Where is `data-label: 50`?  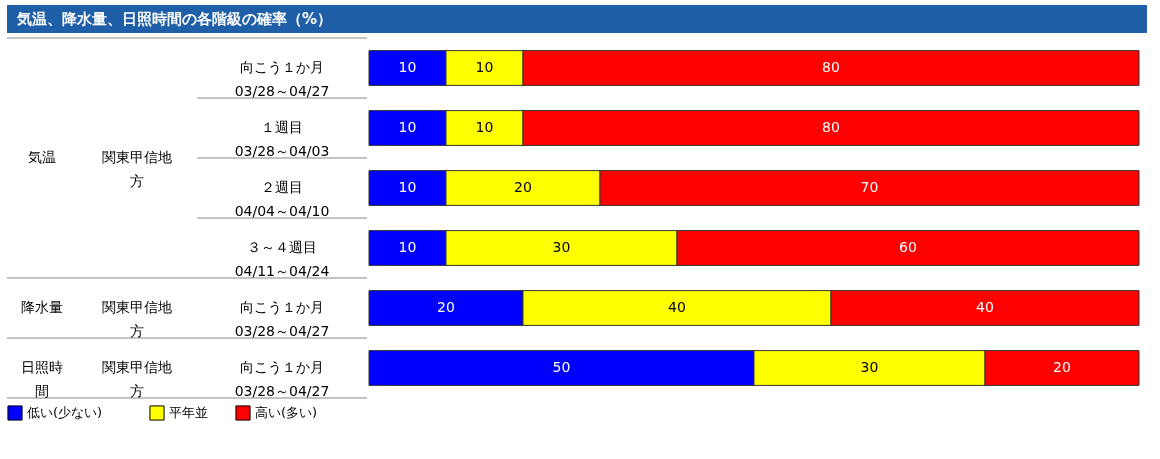 data-label: 50 is located at coordinates (561, 367).